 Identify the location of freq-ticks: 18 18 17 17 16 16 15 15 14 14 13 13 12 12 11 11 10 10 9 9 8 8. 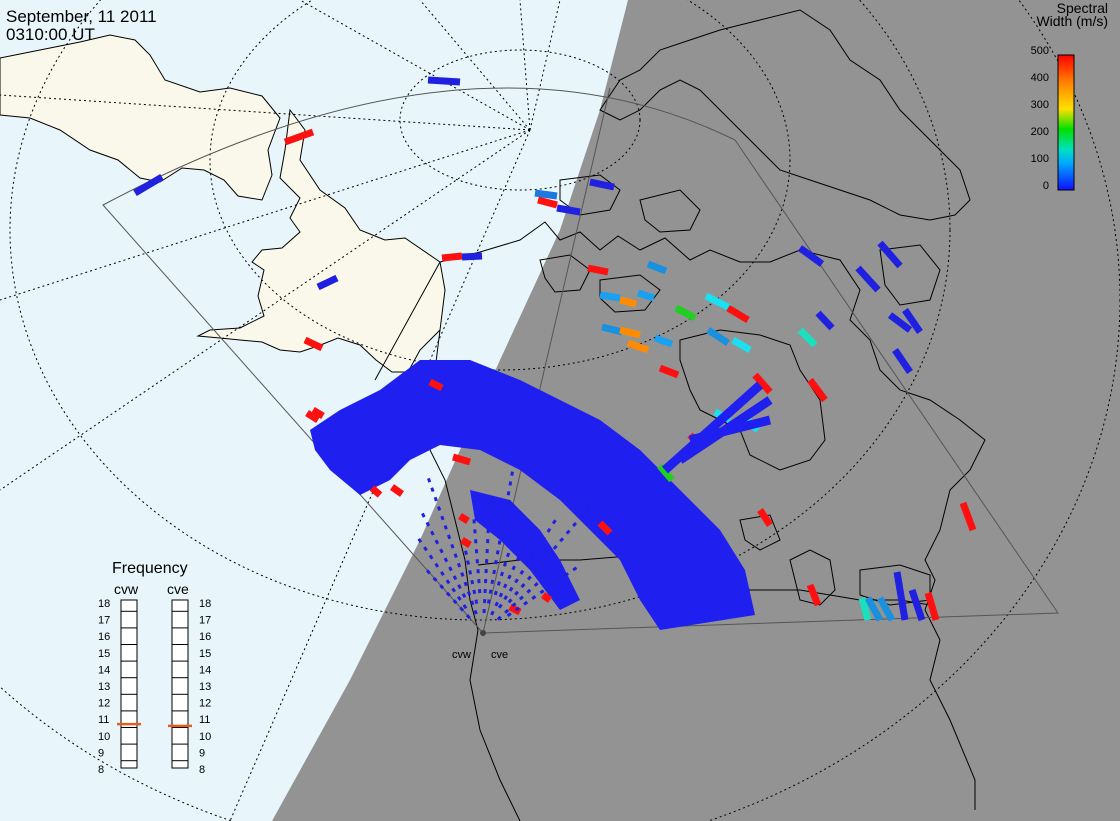
(154, 687).